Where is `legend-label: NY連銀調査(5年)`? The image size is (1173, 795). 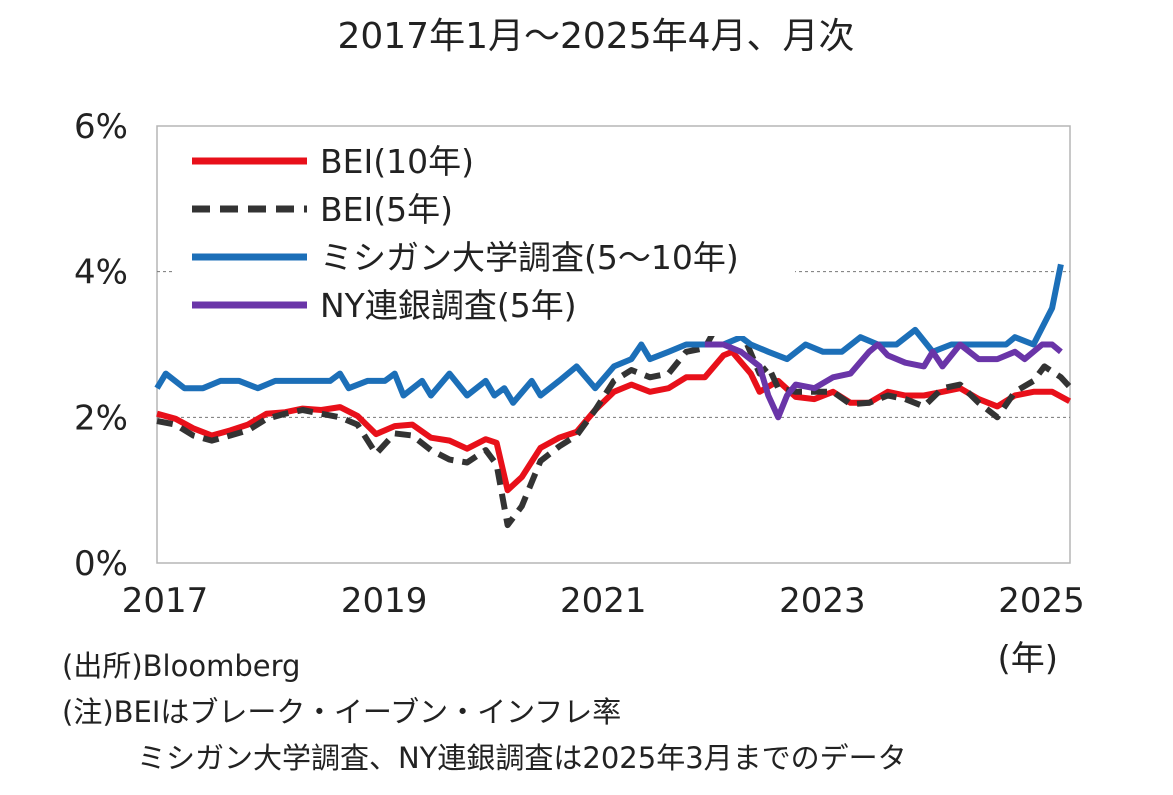 legend-label: NY連銀調査(5年) is located at coordinates (448, 305).